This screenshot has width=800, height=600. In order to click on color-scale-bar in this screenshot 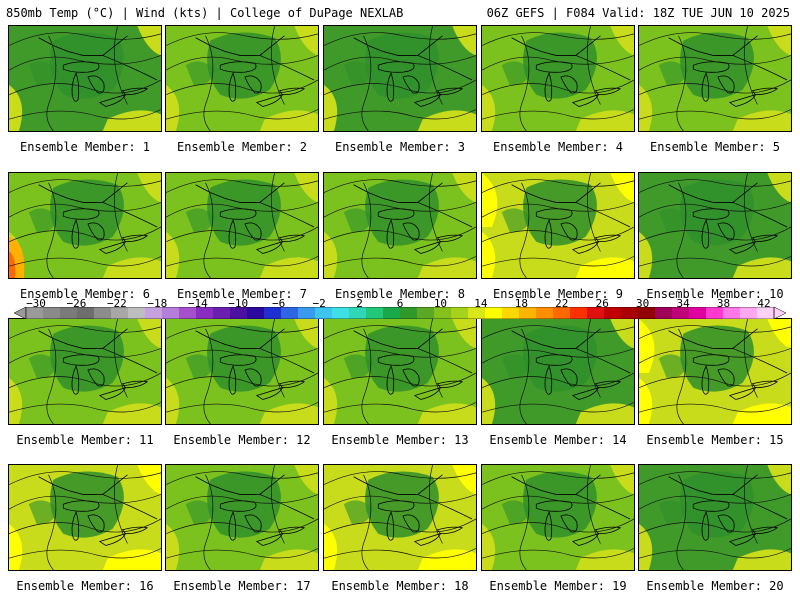, I will do `click(400, 313)`.